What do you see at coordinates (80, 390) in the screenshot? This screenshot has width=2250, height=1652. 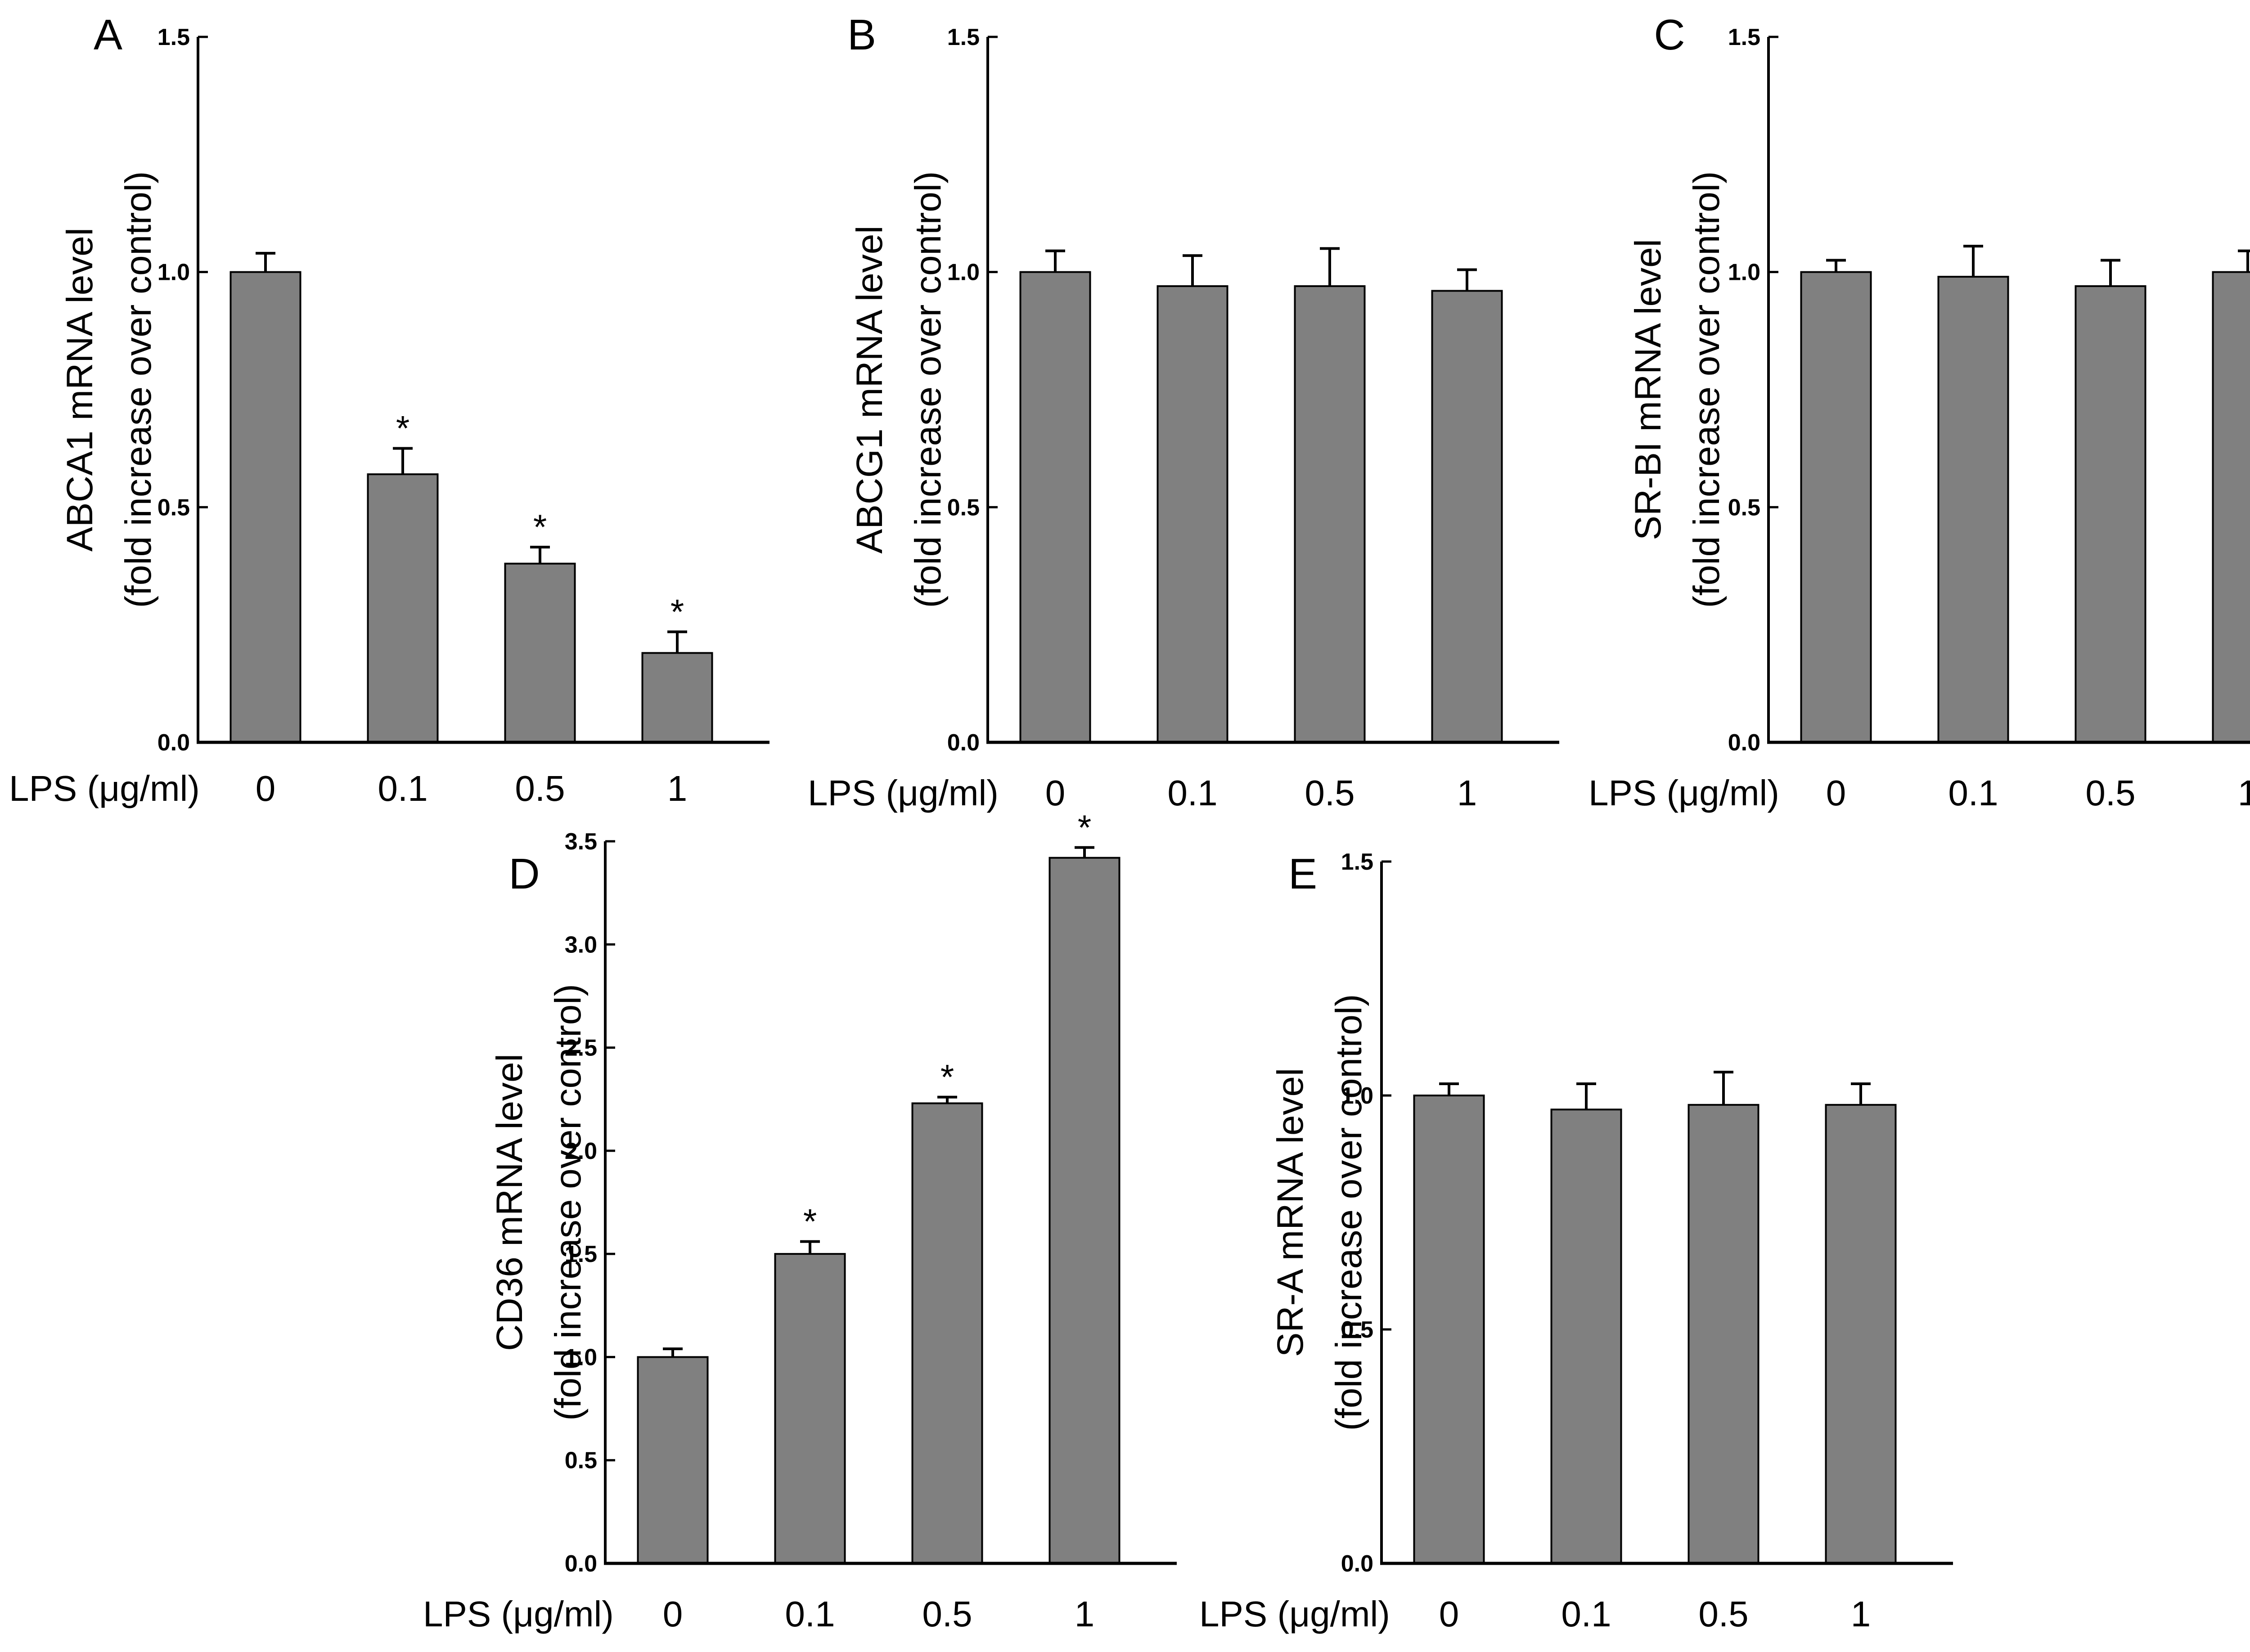 I see `y-axis-label: ABCA1 mRNA level` at bounding box center [80, 390].